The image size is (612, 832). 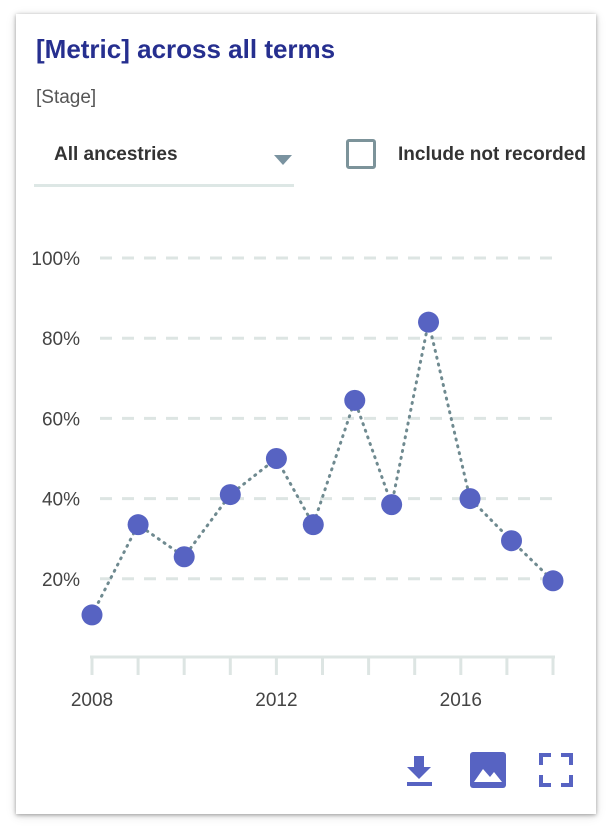 I want to click on card-subtitle: [Stage], so click(x=66, y=97).